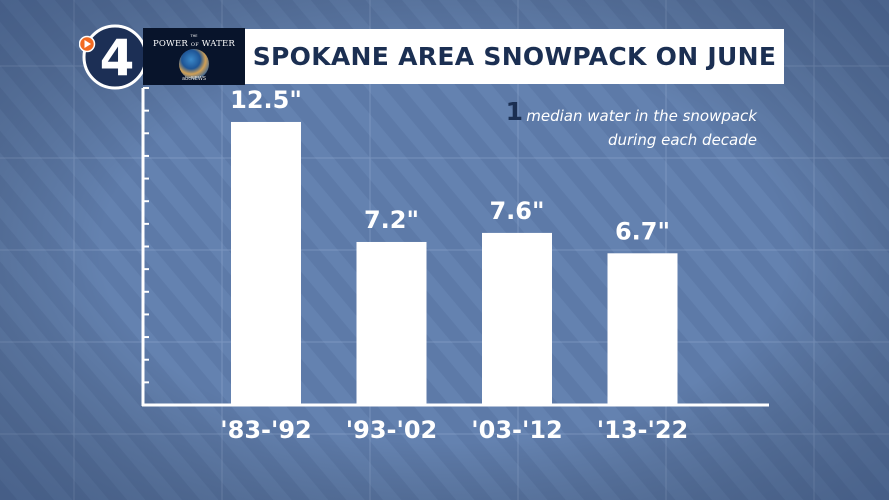 This screenshot has width=889, height=500. I want to click on promo-title: POWER OF WATER, so click(194, 44).